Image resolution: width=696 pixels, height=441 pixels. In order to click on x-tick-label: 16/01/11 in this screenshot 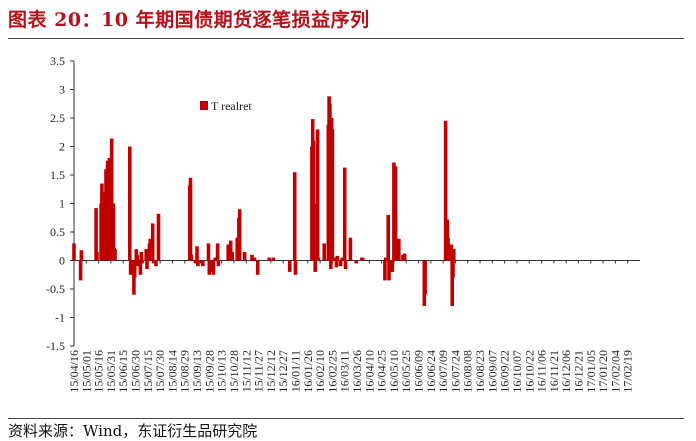, I will do `click(295, 371)`.